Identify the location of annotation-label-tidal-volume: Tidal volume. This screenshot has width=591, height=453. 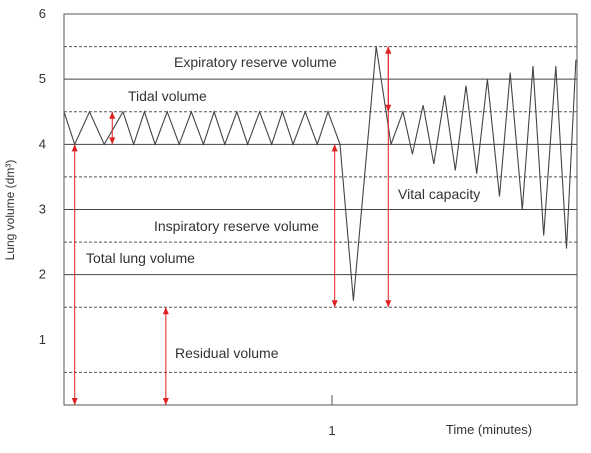
(167, 96).